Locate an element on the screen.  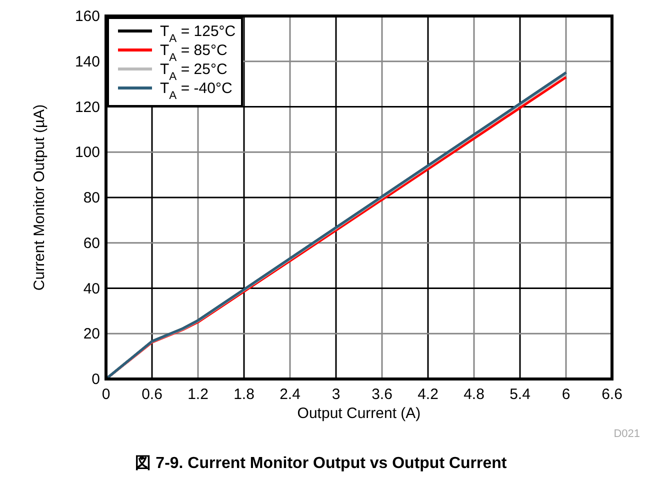
y-tick-label: 120 is located at coordinates (87, 107).